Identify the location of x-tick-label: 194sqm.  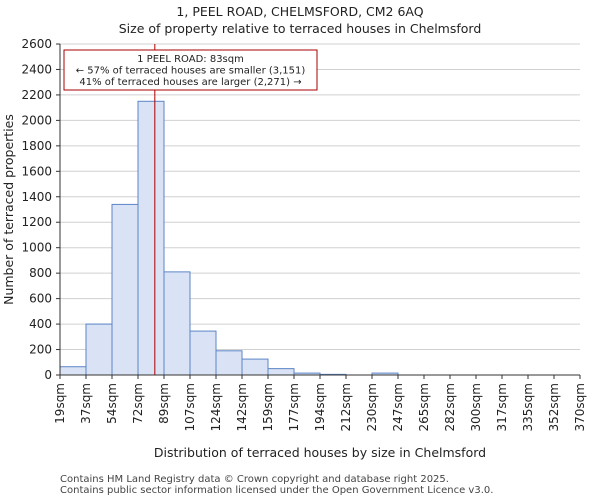
(320, 407).